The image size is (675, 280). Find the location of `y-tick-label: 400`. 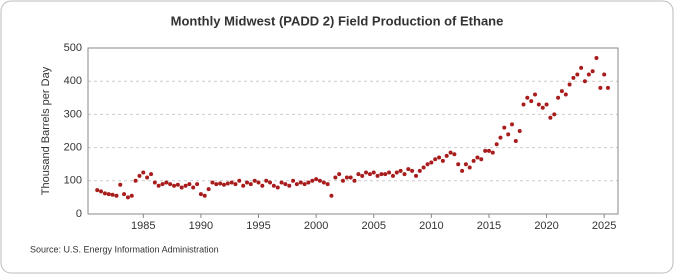

y-tick-label: 400 is located at coordinates (73, 81).